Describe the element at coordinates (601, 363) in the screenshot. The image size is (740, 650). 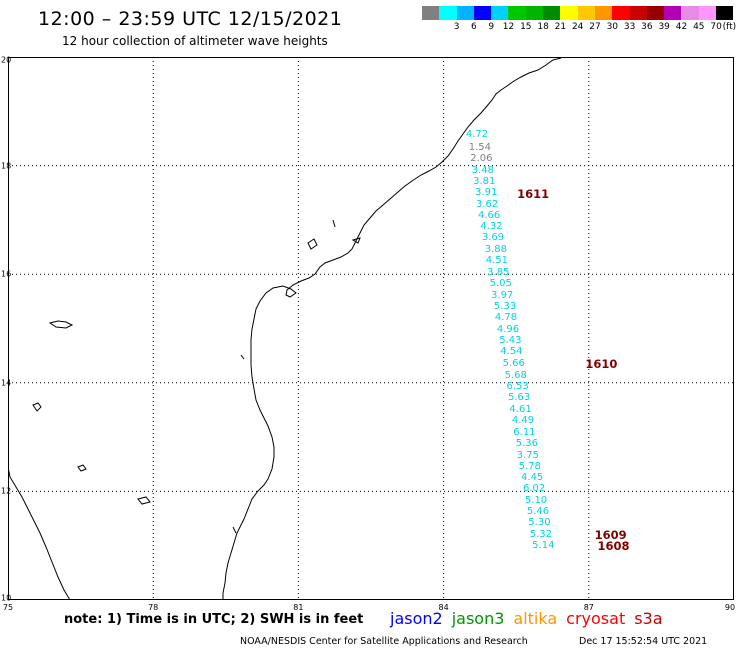
I see `pass-time-label: 1610` at that location.